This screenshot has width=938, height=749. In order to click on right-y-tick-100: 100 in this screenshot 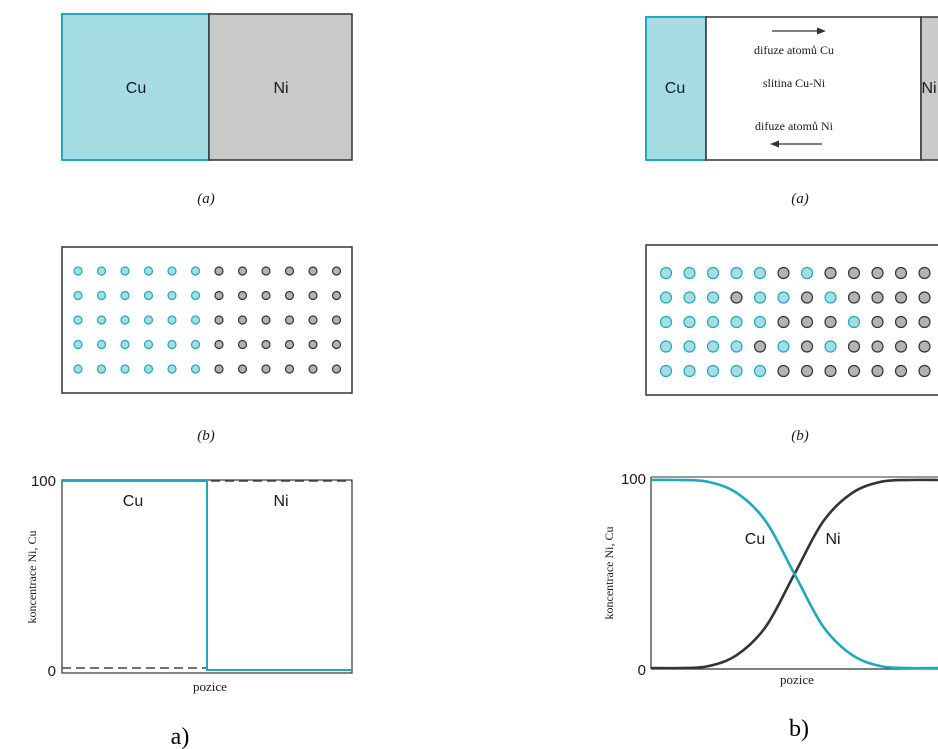, I will do `click(633, 479)`.